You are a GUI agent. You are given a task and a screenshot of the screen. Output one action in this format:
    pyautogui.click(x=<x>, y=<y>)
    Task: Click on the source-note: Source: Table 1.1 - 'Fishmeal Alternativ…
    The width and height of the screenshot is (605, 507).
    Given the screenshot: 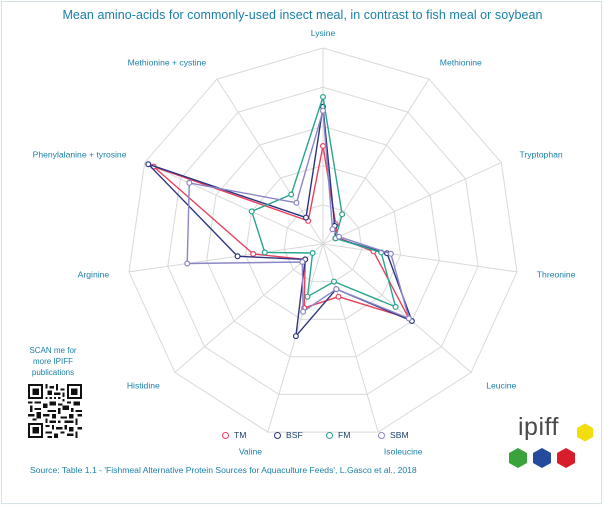 What is the action you would take?
    pyautogui.click(x=223, y=470)
    